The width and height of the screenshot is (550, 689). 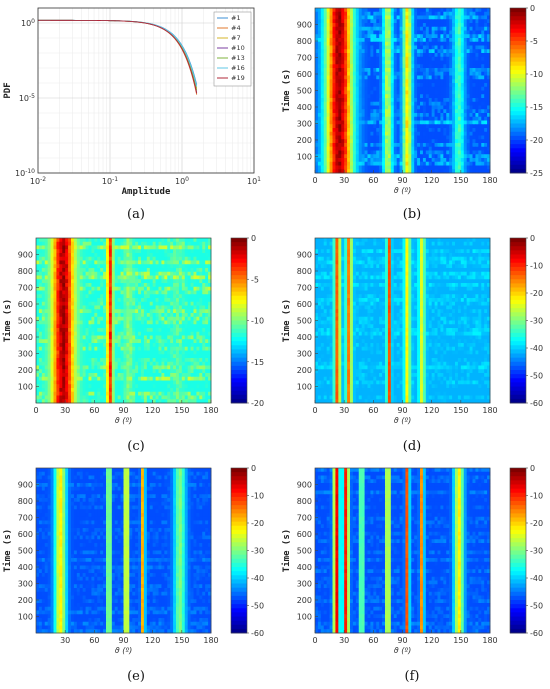 What do you see at coordinates (534, 41) in the screenshot?
I see `colorbar-tick-label: -5` at bounding box center [534, 41].